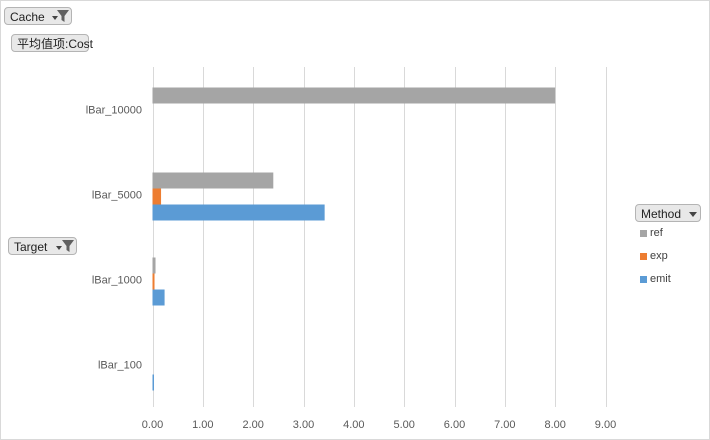 Image resolution: width=710 pixels, height=440 pixels. Describe the element at coordinates (120, 366) in the screenshot. I see `category-label: lBar_100` at that location.